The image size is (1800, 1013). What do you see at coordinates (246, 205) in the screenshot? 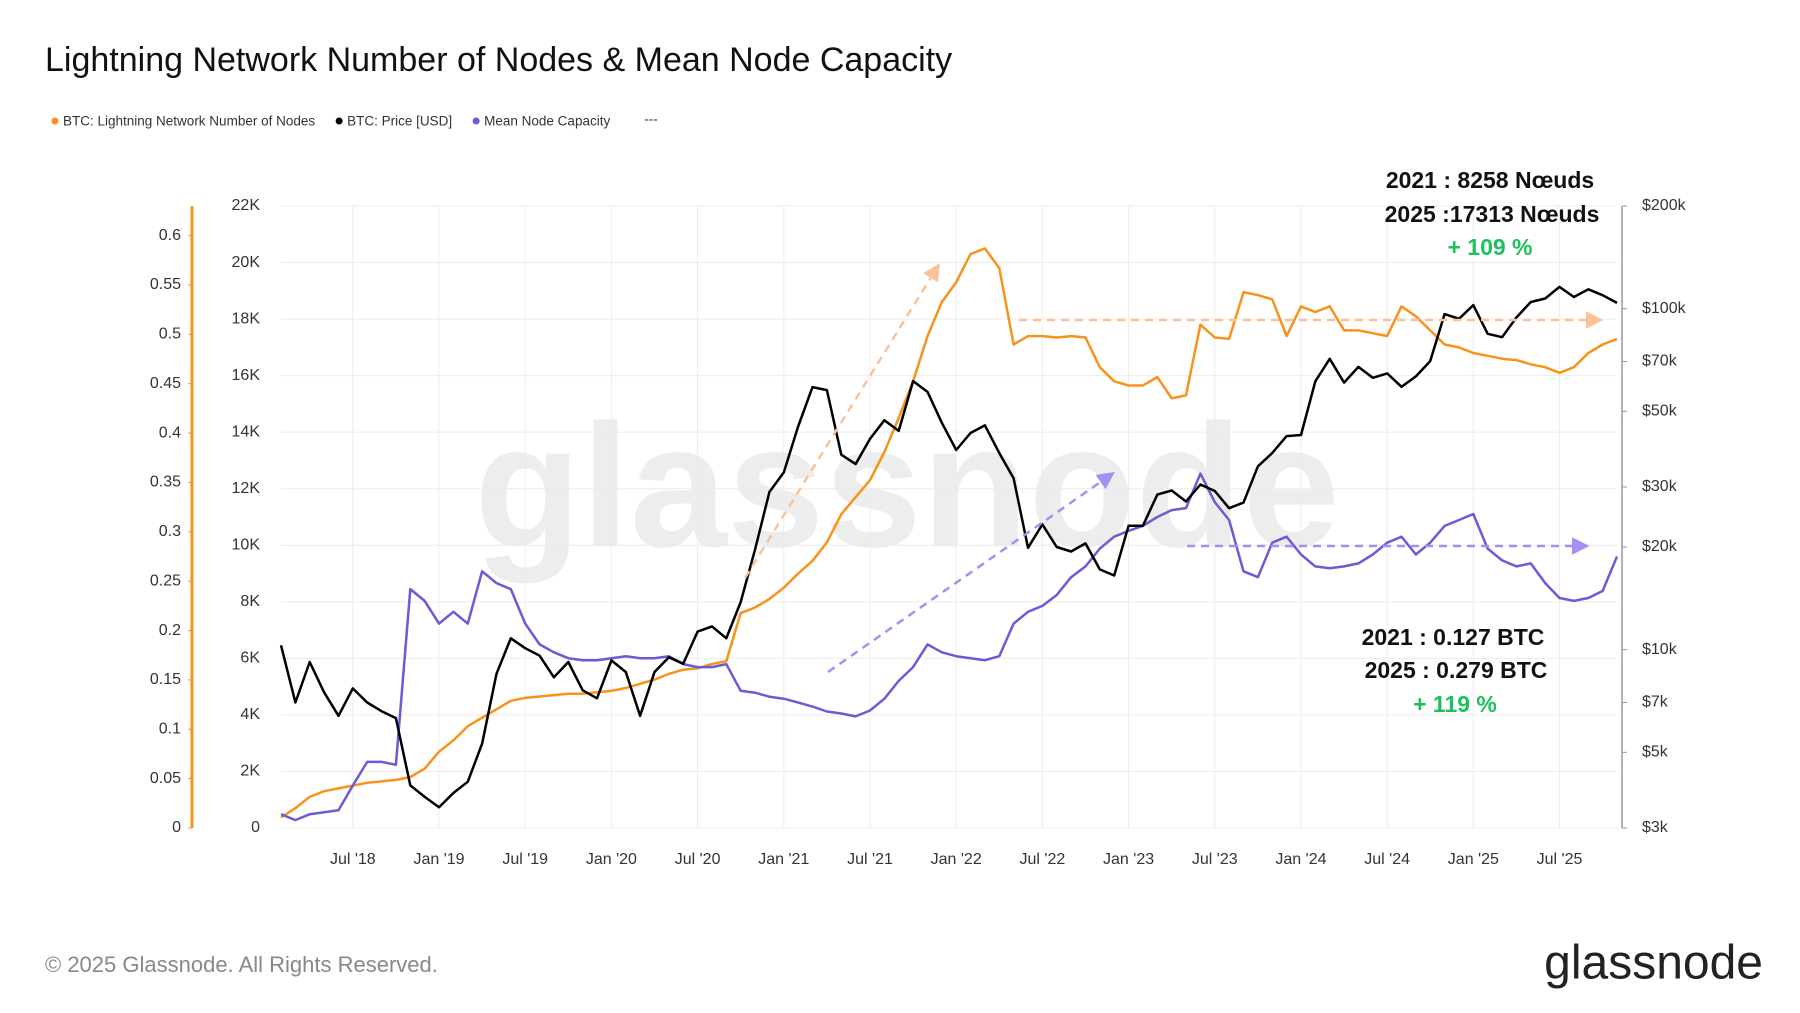
I see `y-tick-label: 22K` at bounding box center [246, 205].